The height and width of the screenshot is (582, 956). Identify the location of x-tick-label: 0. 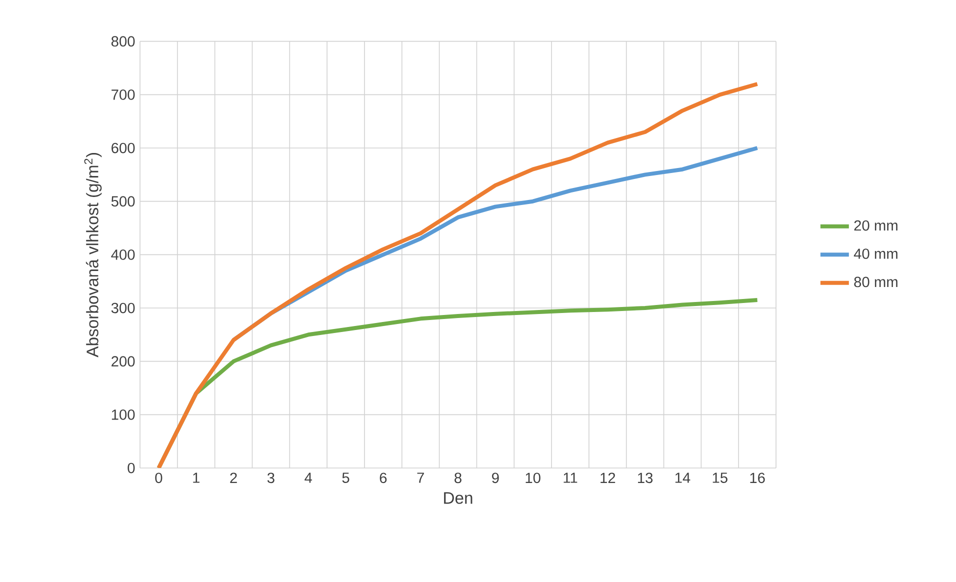
(158, 478).